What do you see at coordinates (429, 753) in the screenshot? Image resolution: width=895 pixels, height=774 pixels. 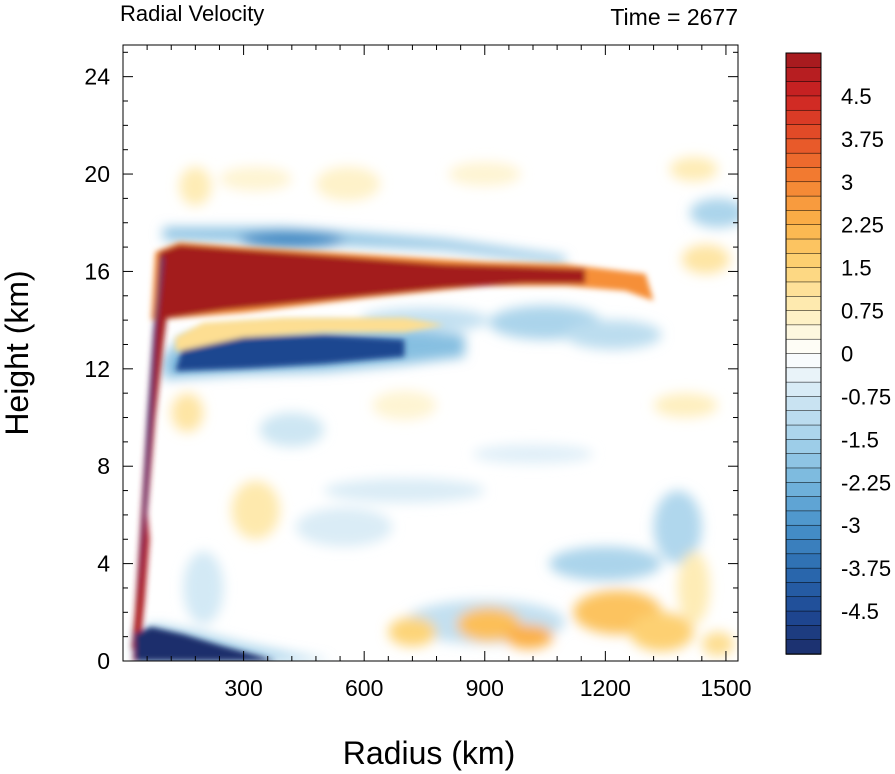 I see `x-axis-label: Radius (km)` at bounding box center [429, 753].